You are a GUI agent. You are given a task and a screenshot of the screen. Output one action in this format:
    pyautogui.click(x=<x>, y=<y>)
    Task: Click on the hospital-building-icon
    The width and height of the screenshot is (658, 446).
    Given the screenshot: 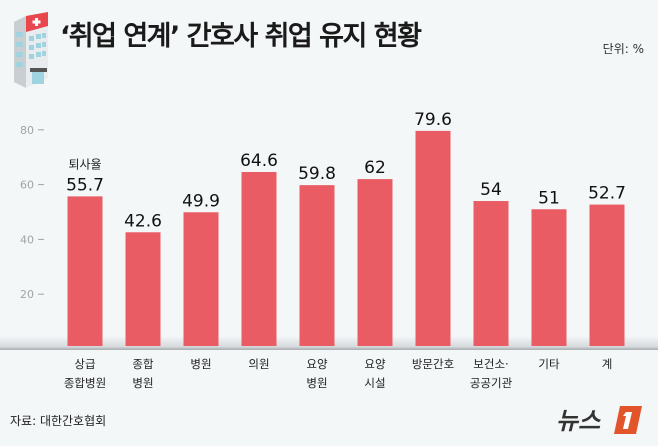 What is the action you would take?
    pyautogui.click(x=31, y=53)
    